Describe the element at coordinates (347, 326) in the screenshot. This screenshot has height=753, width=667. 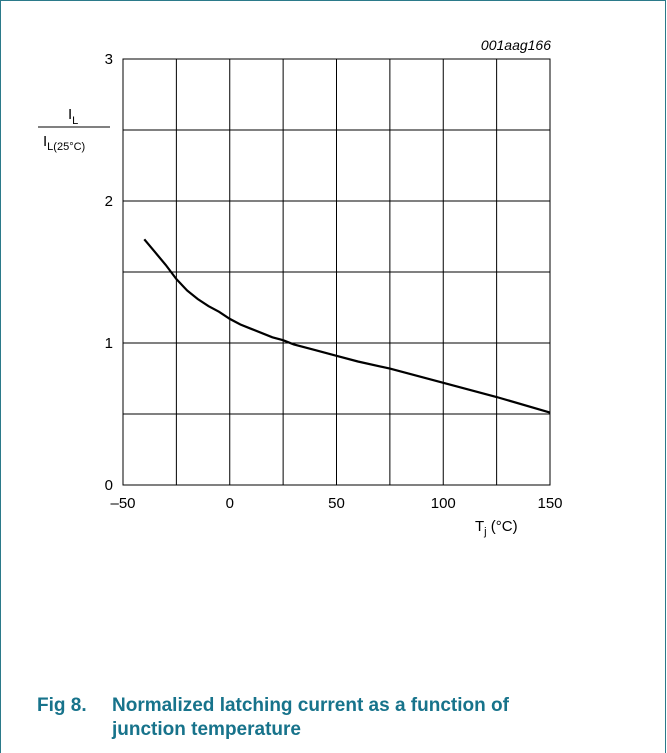
I see `series-line` at that location.